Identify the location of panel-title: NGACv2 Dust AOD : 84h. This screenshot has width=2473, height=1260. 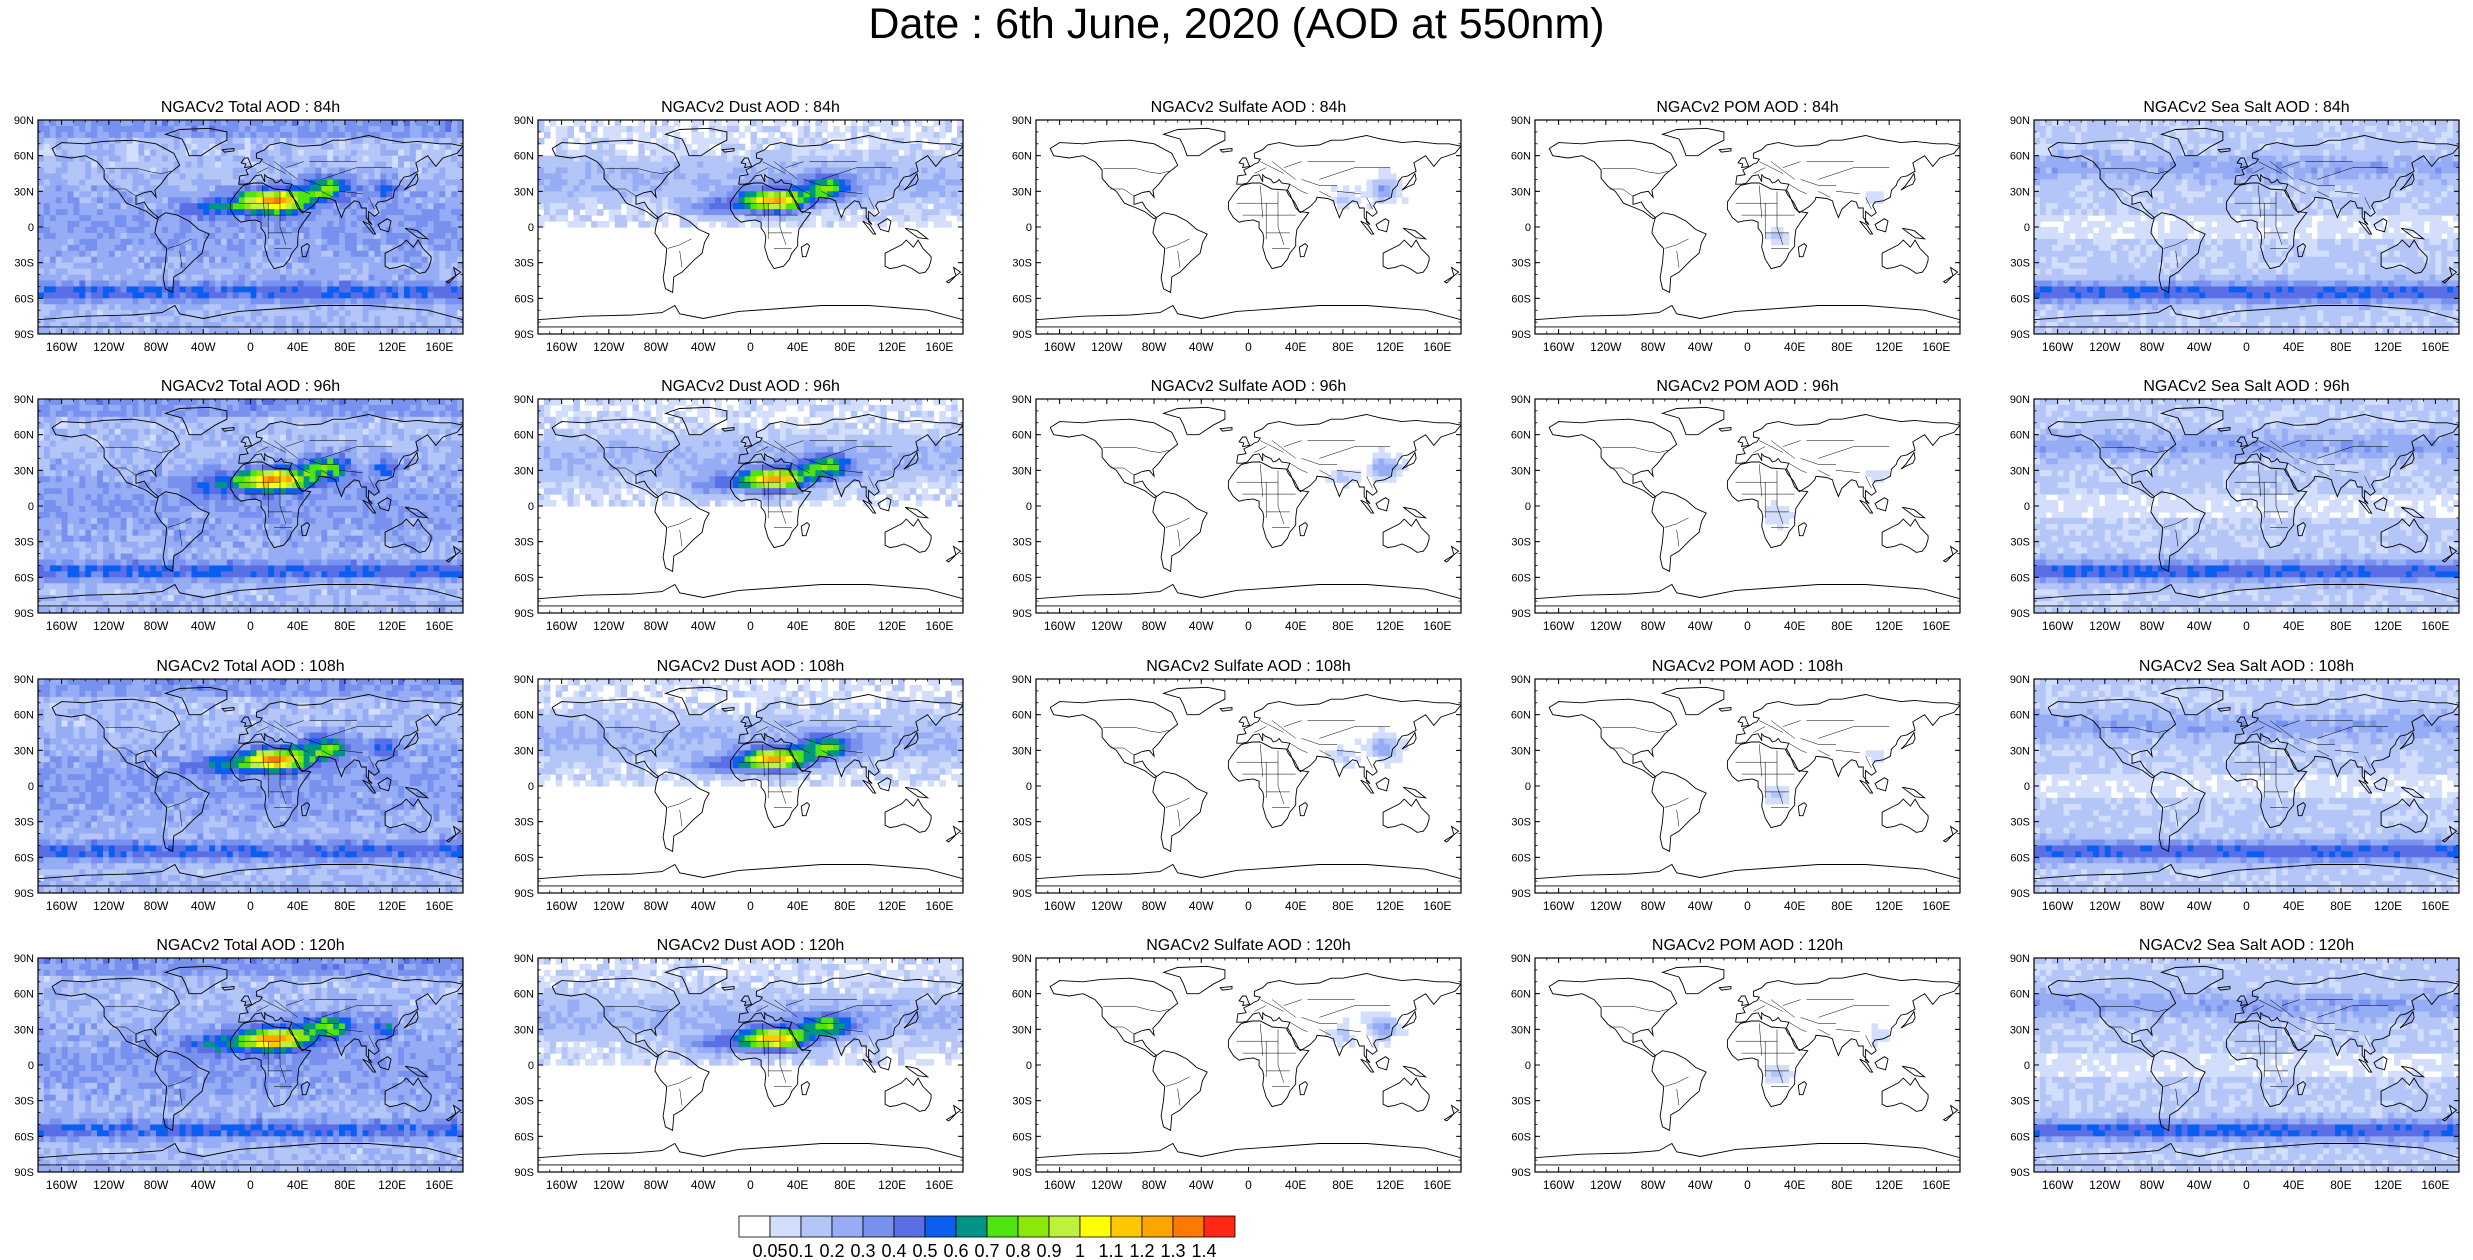
(750, 107).